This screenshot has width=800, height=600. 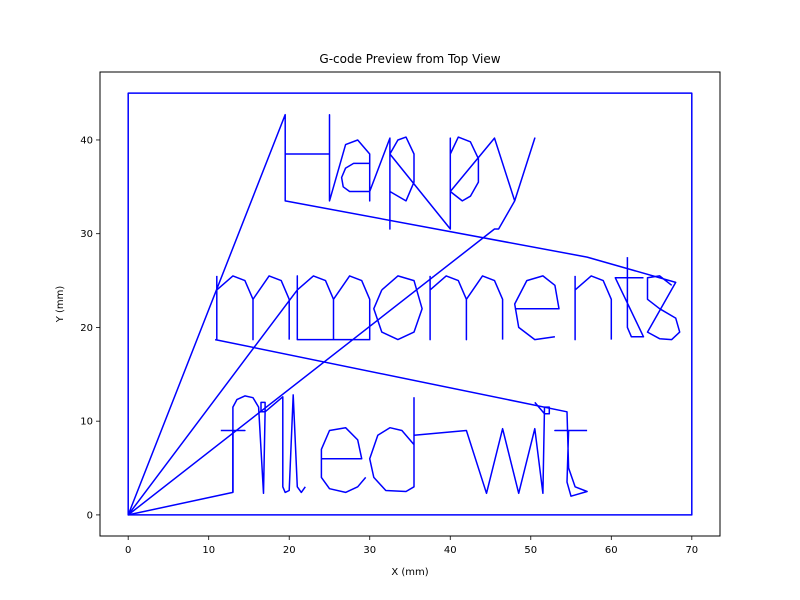 What do you see at coordinates (86, 328) in the screenshot?
I see `y-tick-label: 20` at bounding box center [86, 328].